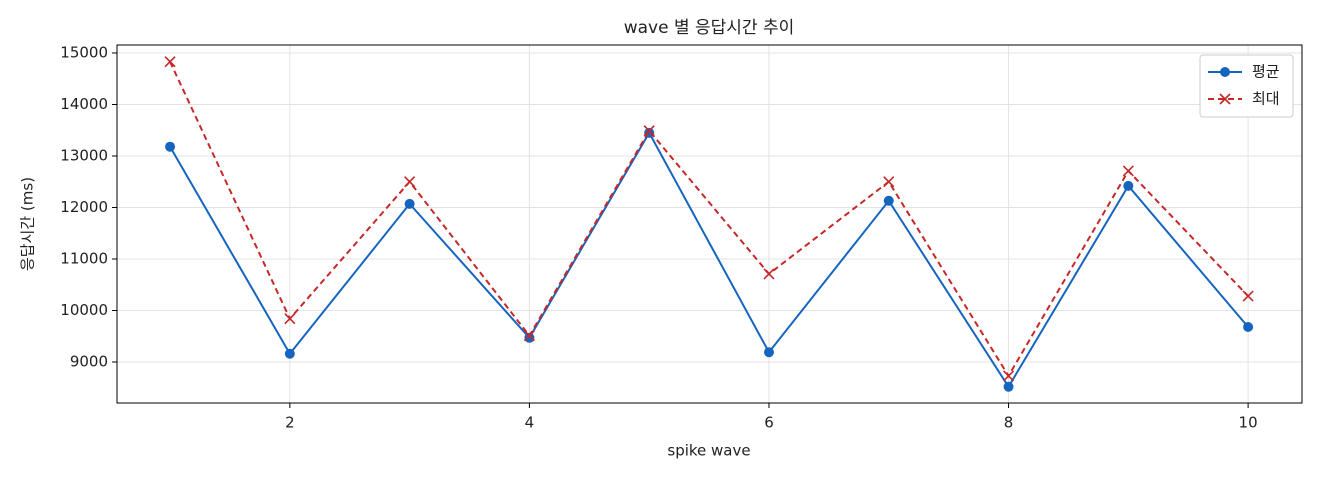  Describe the element at coordinates (28, 224) in the screenshot. I see `y-axis-label: 응답시간 (ms)` at that location.